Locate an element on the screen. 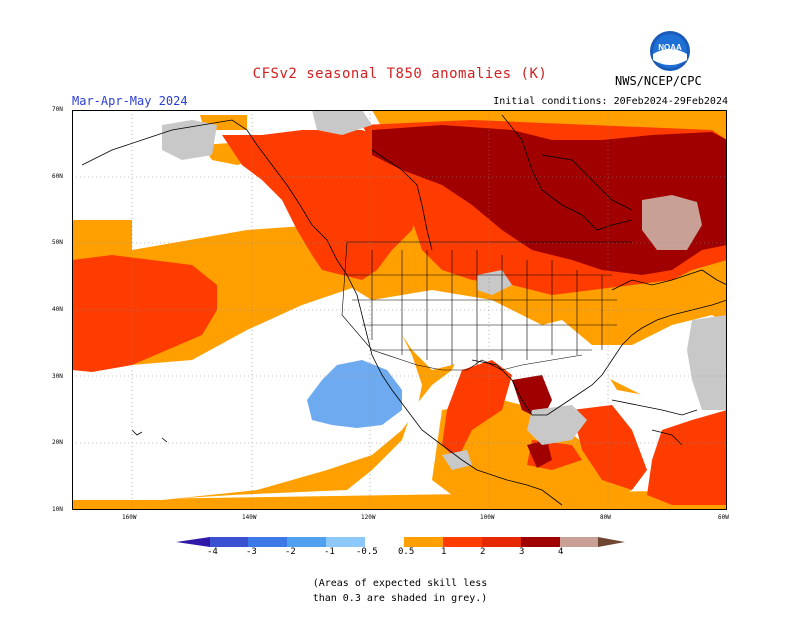 The width and height of the screenshot is (800, 618). svg-text: NOAA is located at coordinates (670, 47).